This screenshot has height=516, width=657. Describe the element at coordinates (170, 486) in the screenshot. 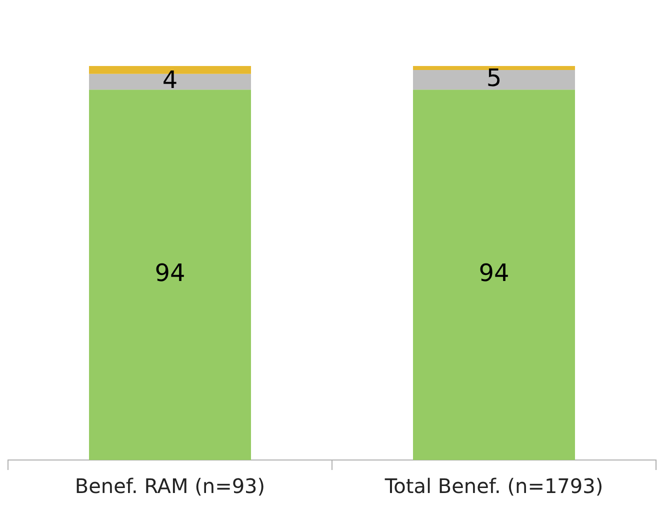

I see `x-tick-label: Benef. RAM (n=93)` at that location.